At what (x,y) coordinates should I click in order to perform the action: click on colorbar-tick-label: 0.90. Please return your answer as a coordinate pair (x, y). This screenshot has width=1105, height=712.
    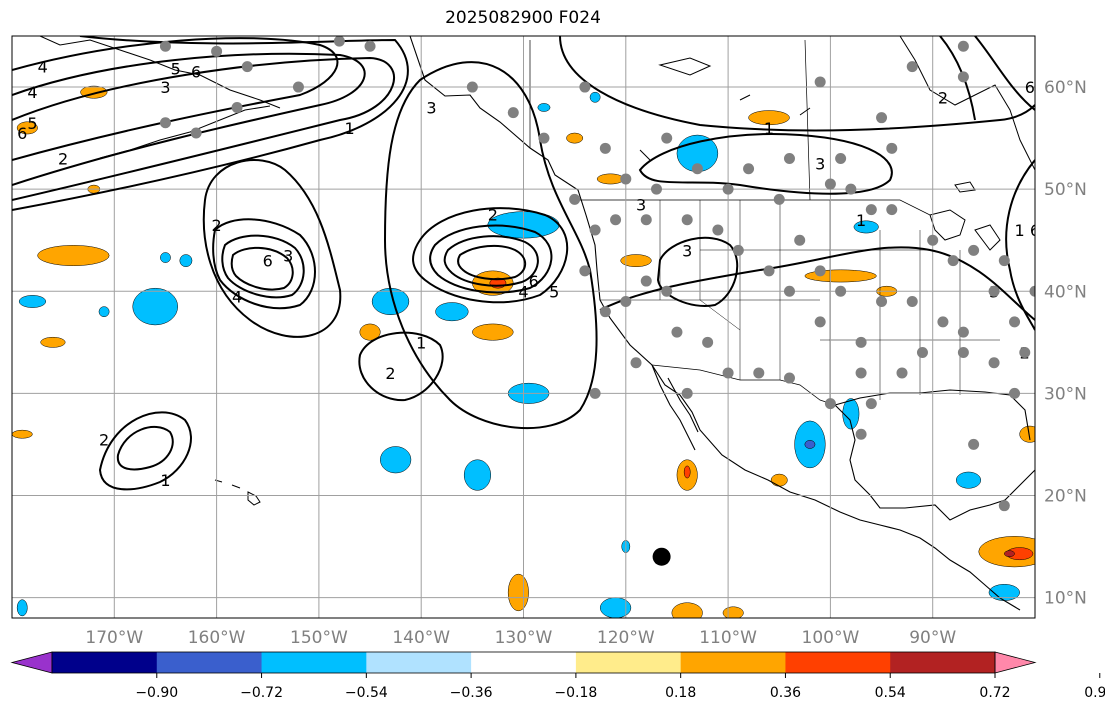
    Looking at the image, I should click on (1094, 693).